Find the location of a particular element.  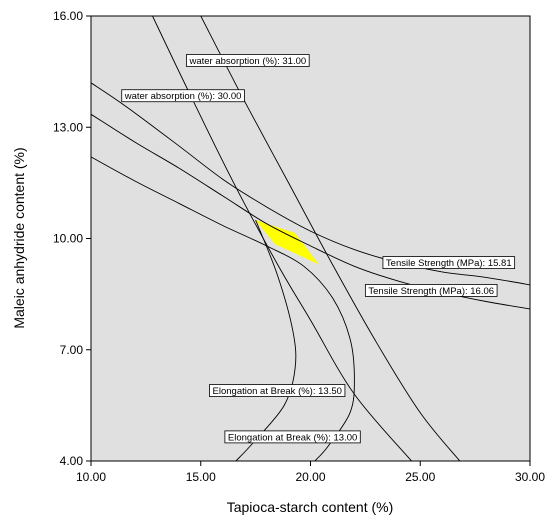

annotation-text: Elongation at Break (%): 13.00 is located at coordinates (292, 437).